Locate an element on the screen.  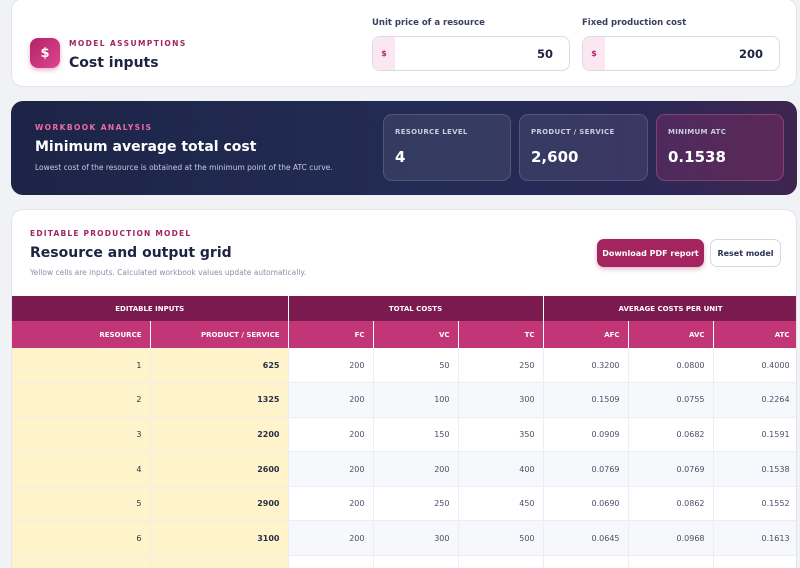
fixed-cost-label: Fixed production cost is located at coordinates (634, 23).